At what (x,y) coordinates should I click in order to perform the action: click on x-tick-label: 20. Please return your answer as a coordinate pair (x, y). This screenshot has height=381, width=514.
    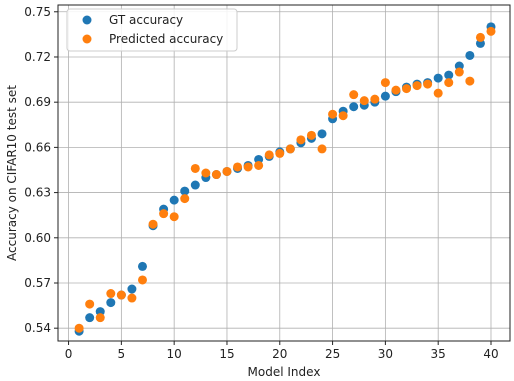
    Looking at the image, I should click on (279, 354).